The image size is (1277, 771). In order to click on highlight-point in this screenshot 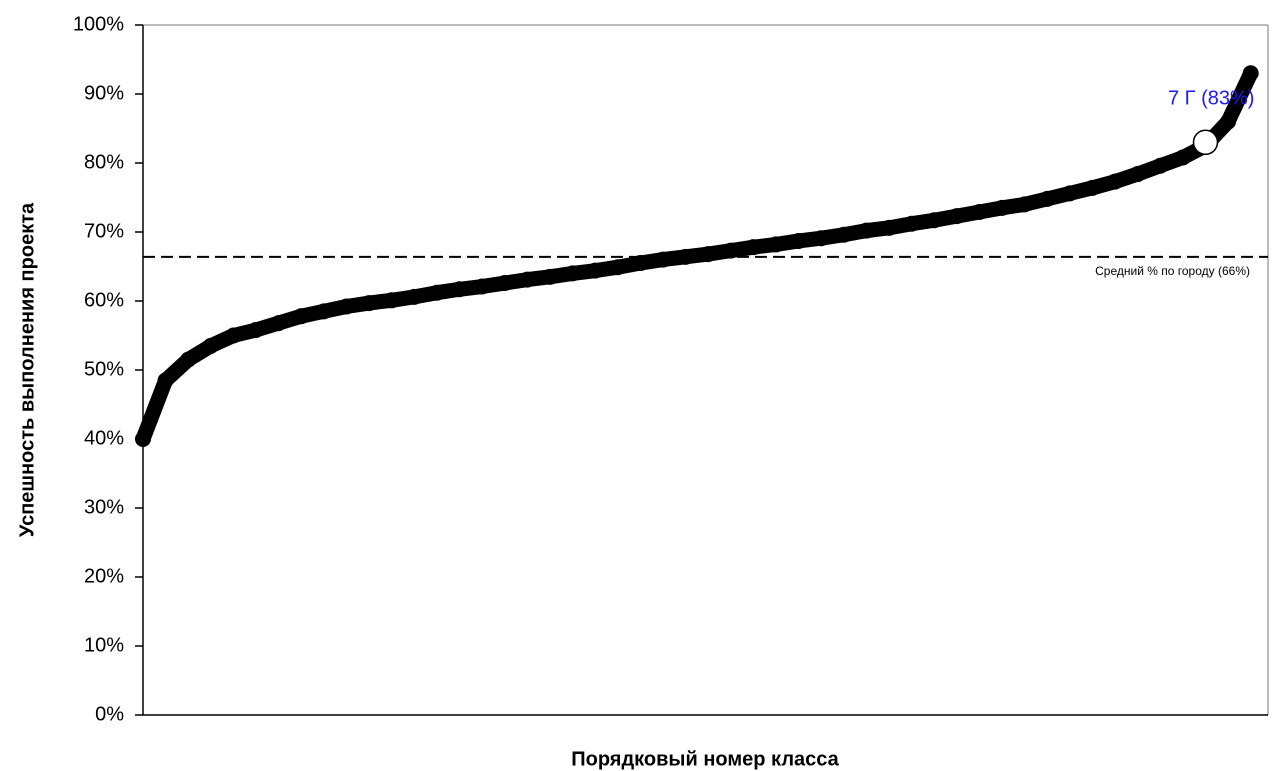, I will do `click(1205, 142)`.